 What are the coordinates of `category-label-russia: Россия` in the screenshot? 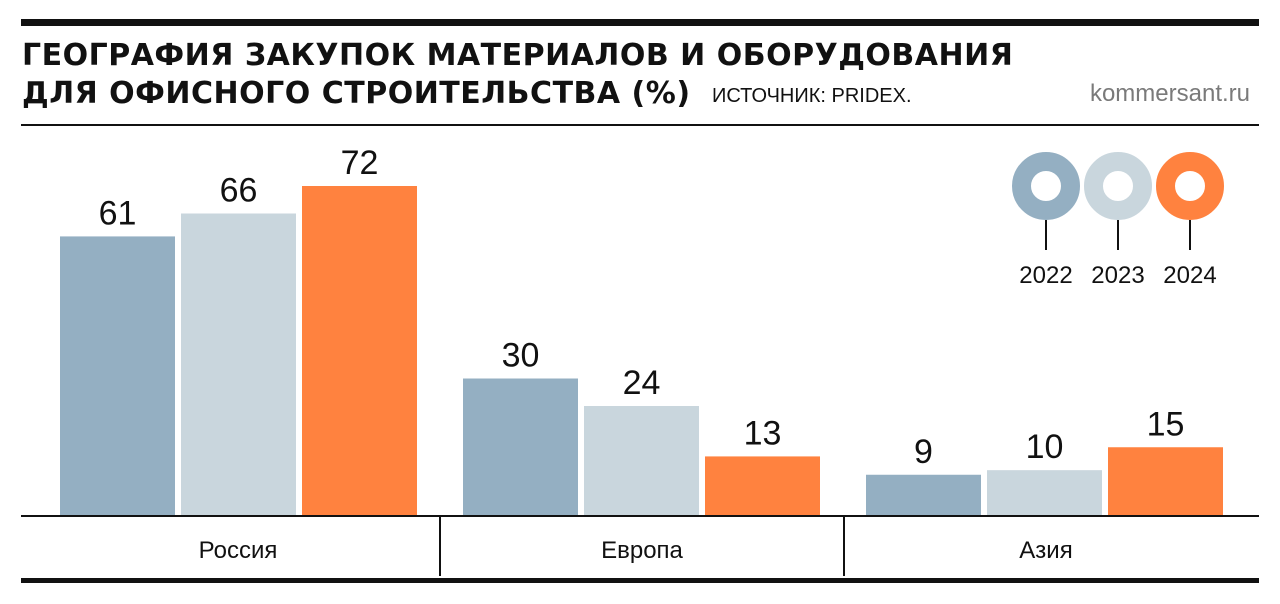 It's located at (238, 550).